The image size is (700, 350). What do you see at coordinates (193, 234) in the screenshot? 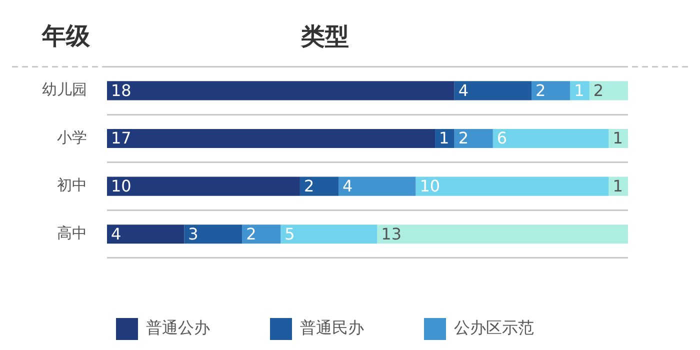
I see `data-label: 3` at bounding box center [193, 234].